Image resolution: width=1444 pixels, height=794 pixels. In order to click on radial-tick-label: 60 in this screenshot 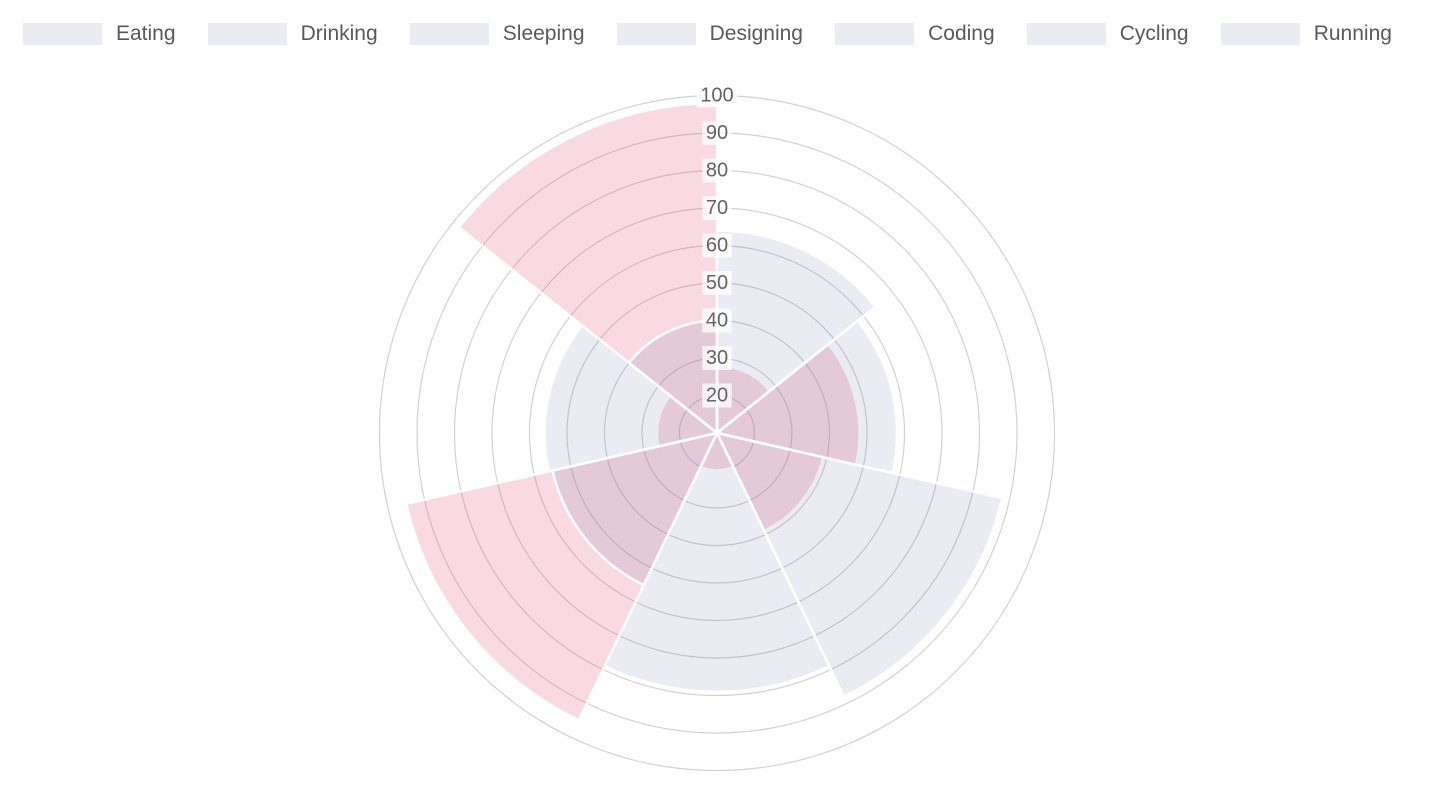, I will do `click(717, 246)`.